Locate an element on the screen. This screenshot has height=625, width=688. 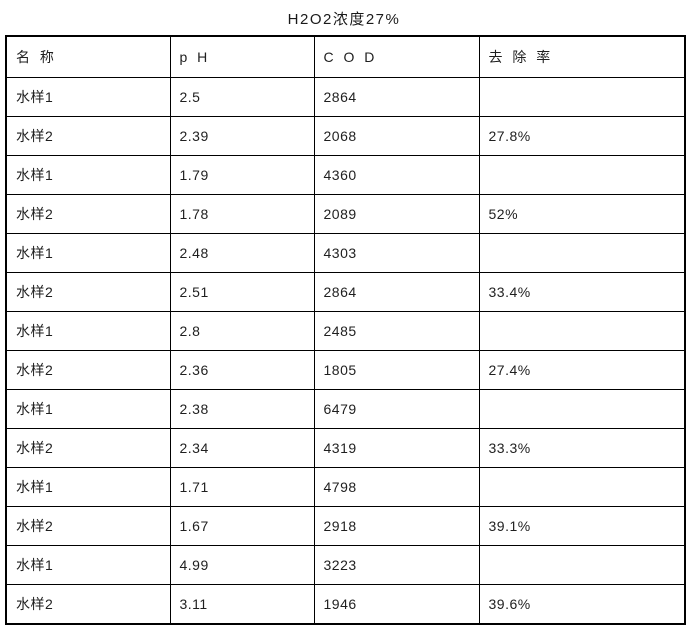
table-cell: 2.39 is located at coordinates (242, 136).